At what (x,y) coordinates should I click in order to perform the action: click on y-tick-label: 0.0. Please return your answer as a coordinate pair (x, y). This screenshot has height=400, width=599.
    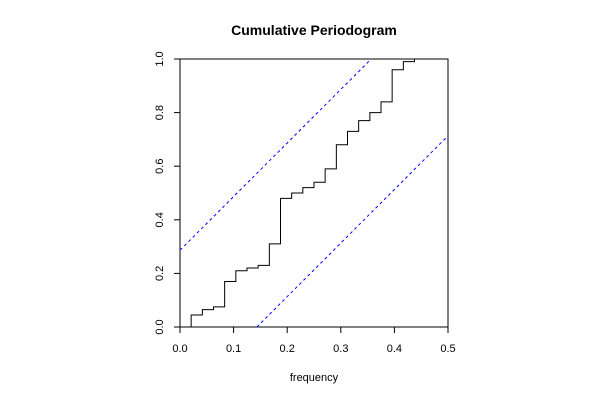
    Looking at the image, I should click on (160, 326).